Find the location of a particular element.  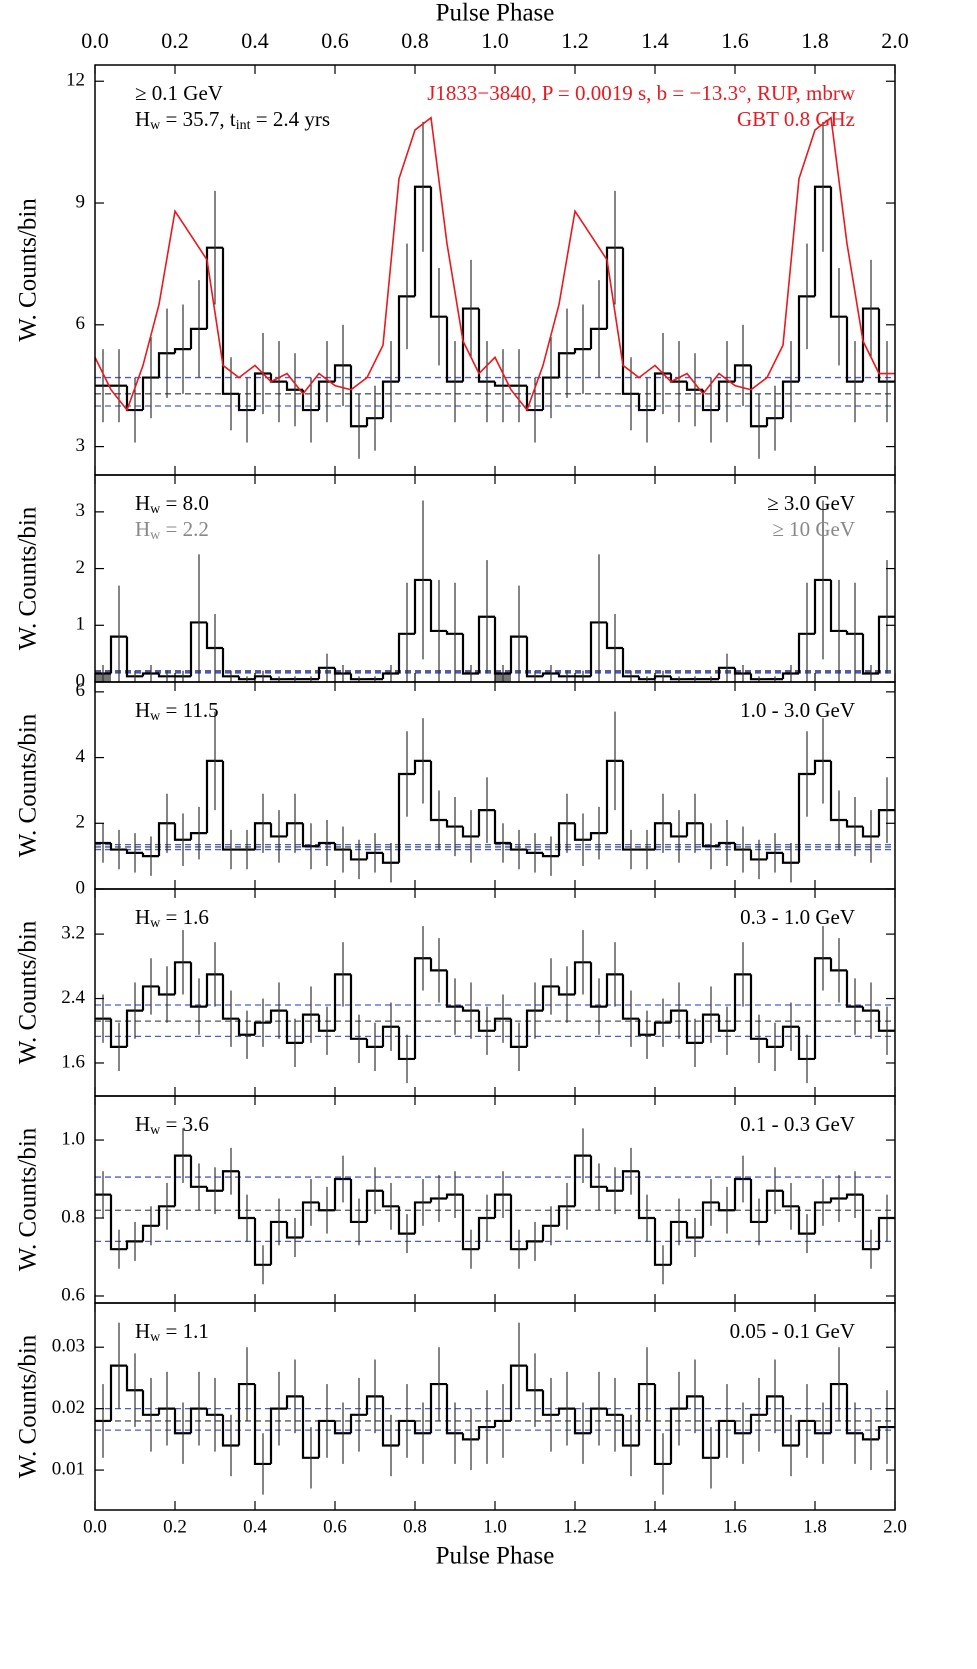

annotation-run: = 1.6 is located at coordinates (184, 917).